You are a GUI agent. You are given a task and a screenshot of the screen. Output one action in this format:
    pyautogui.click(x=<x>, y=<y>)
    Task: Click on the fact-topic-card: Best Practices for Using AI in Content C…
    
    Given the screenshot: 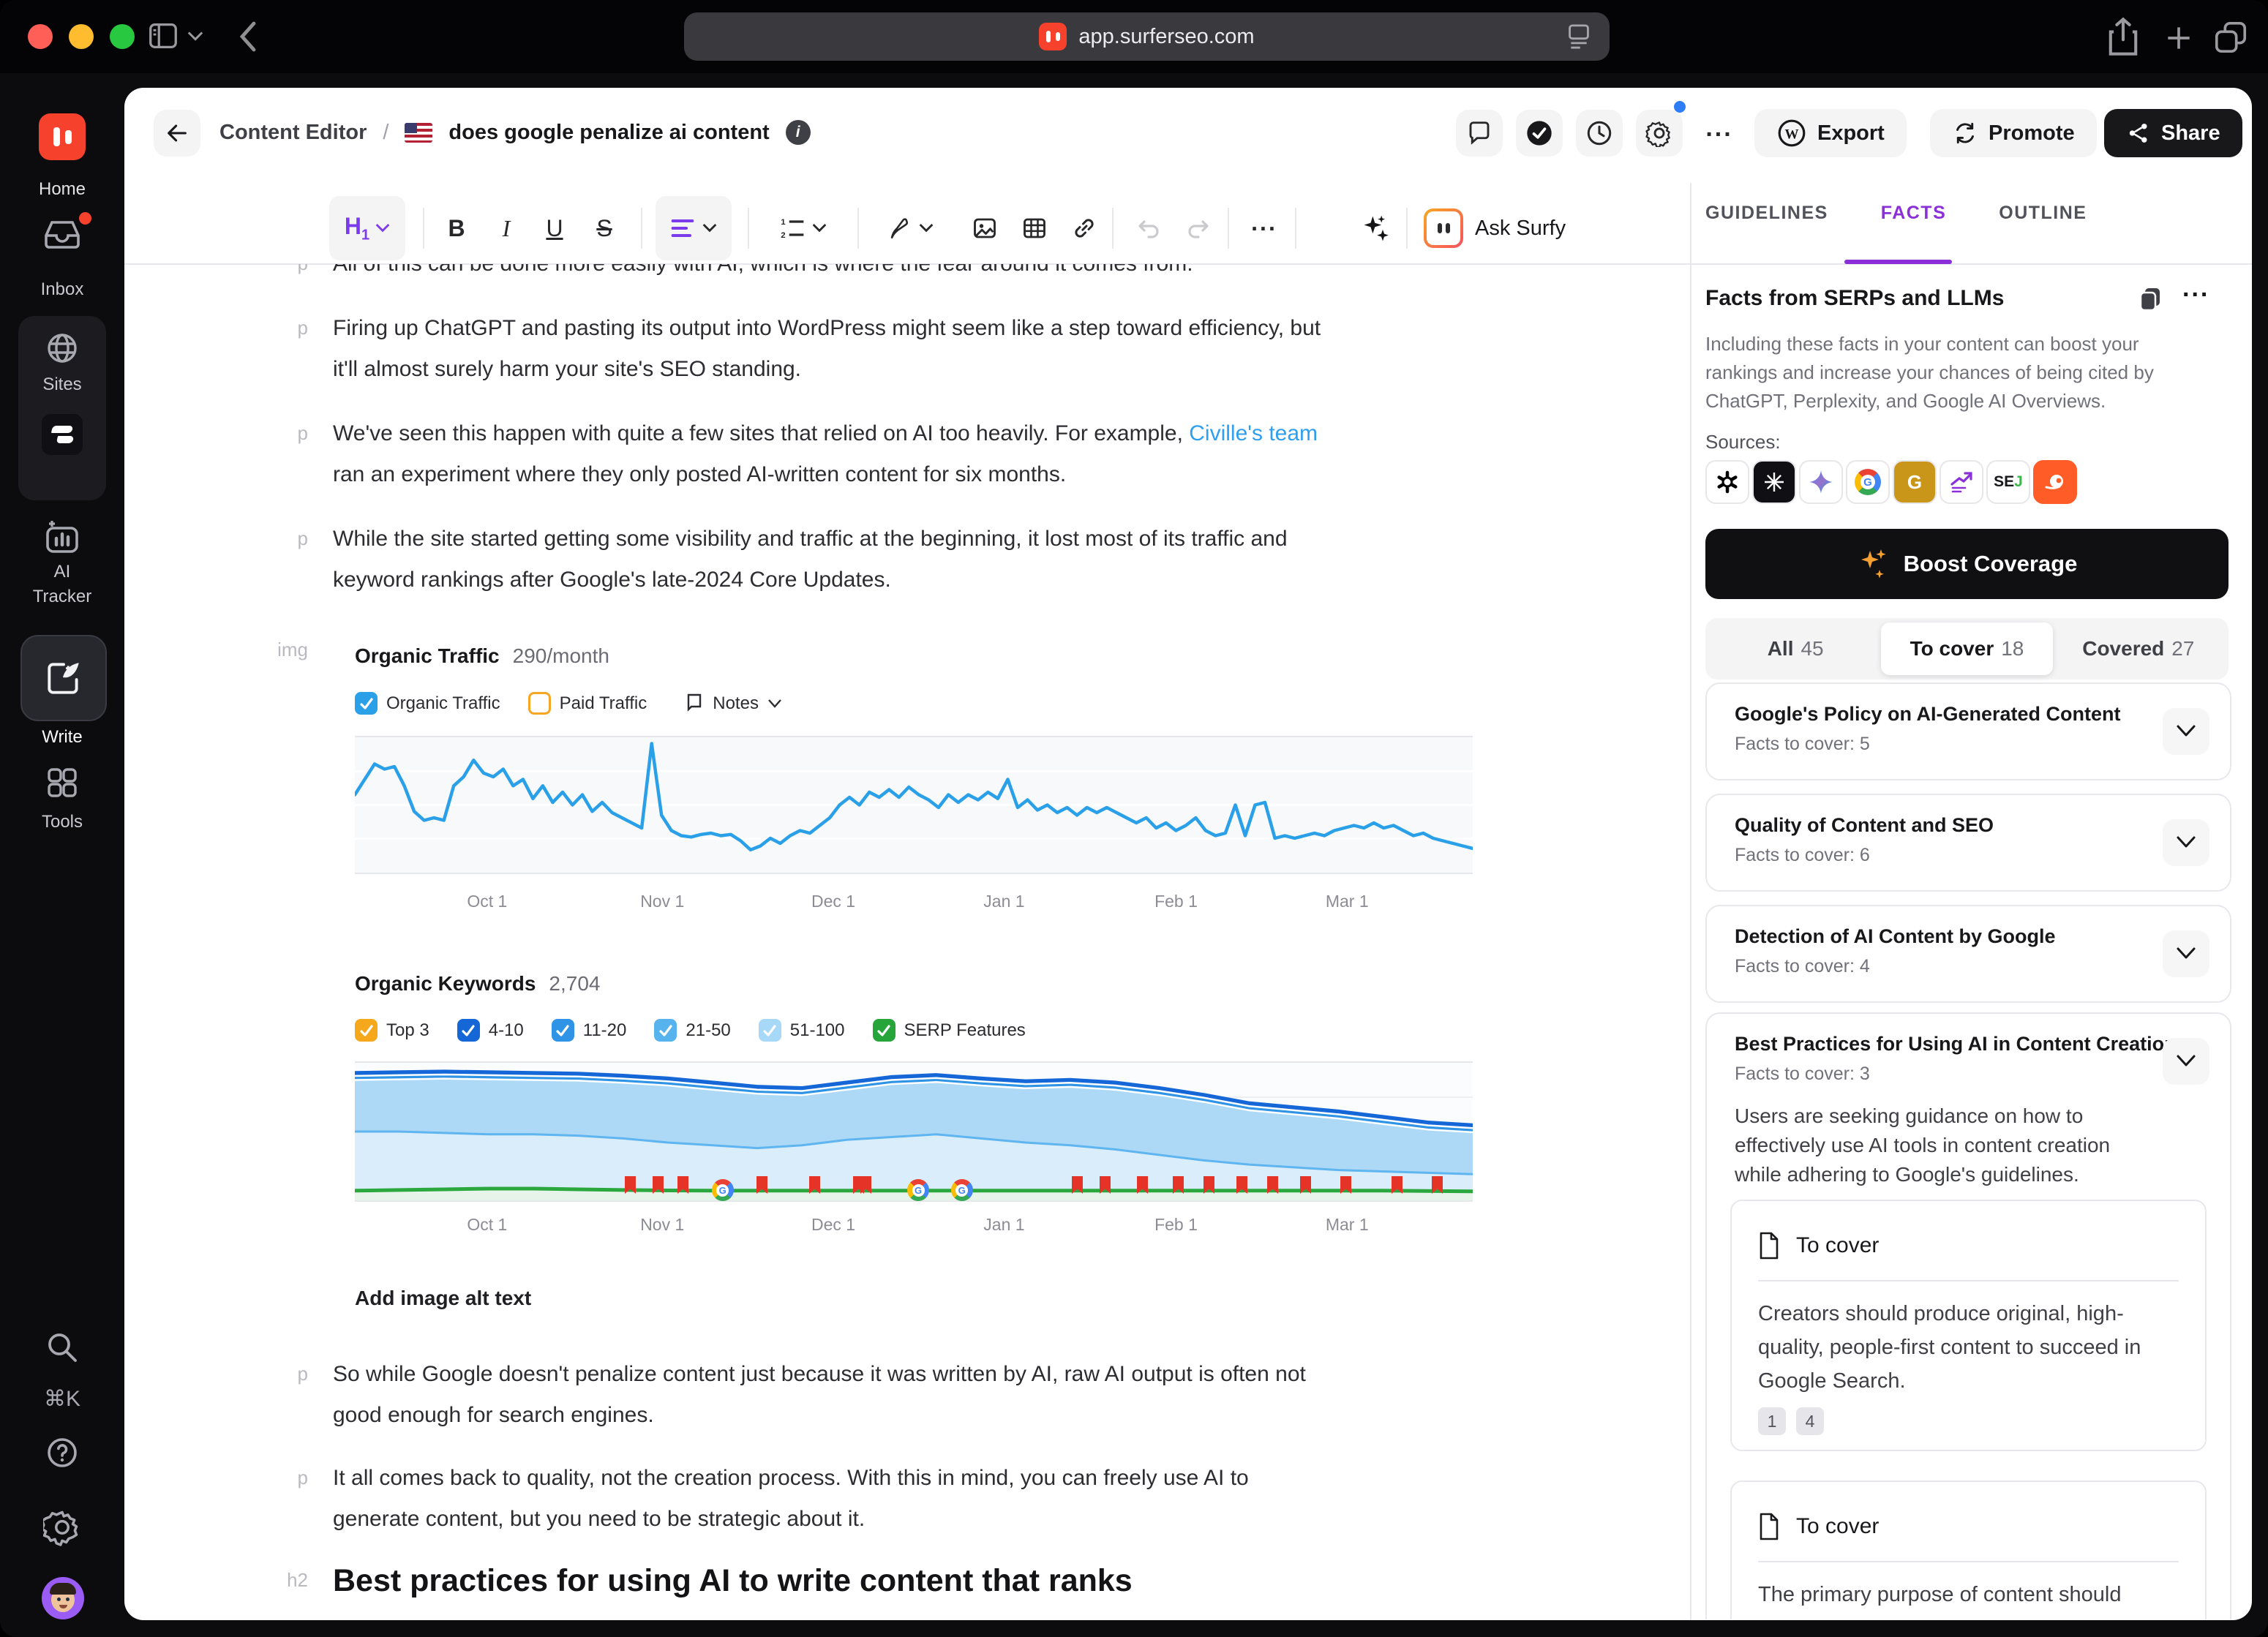 What is the action you would take?
    pyautogui.click(x=1968, y=1315)
    